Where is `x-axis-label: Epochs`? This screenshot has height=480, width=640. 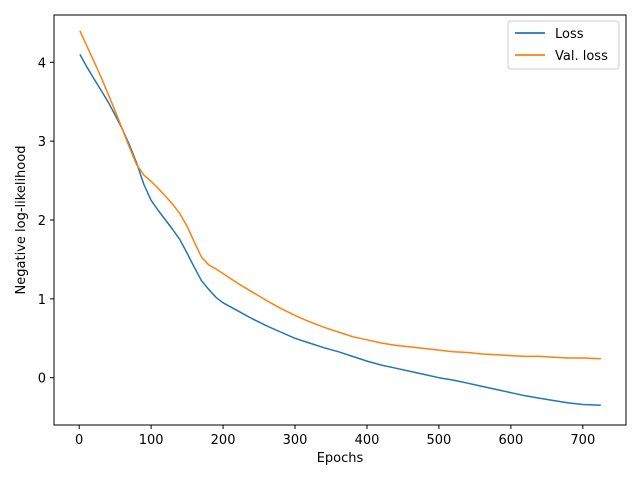 x-axis-label: Epochs is located at coordinates (340, 458).